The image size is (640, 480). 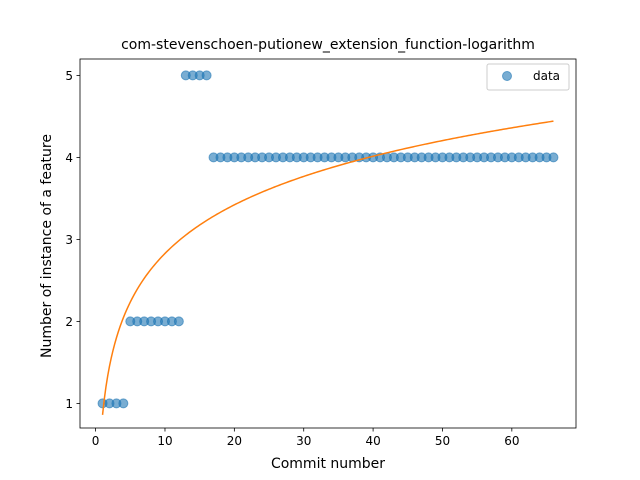 What do you see at coordinates (442, 441) in the screenshot?
I see `x-tick-label: 50` at bounding box center [442, 441].